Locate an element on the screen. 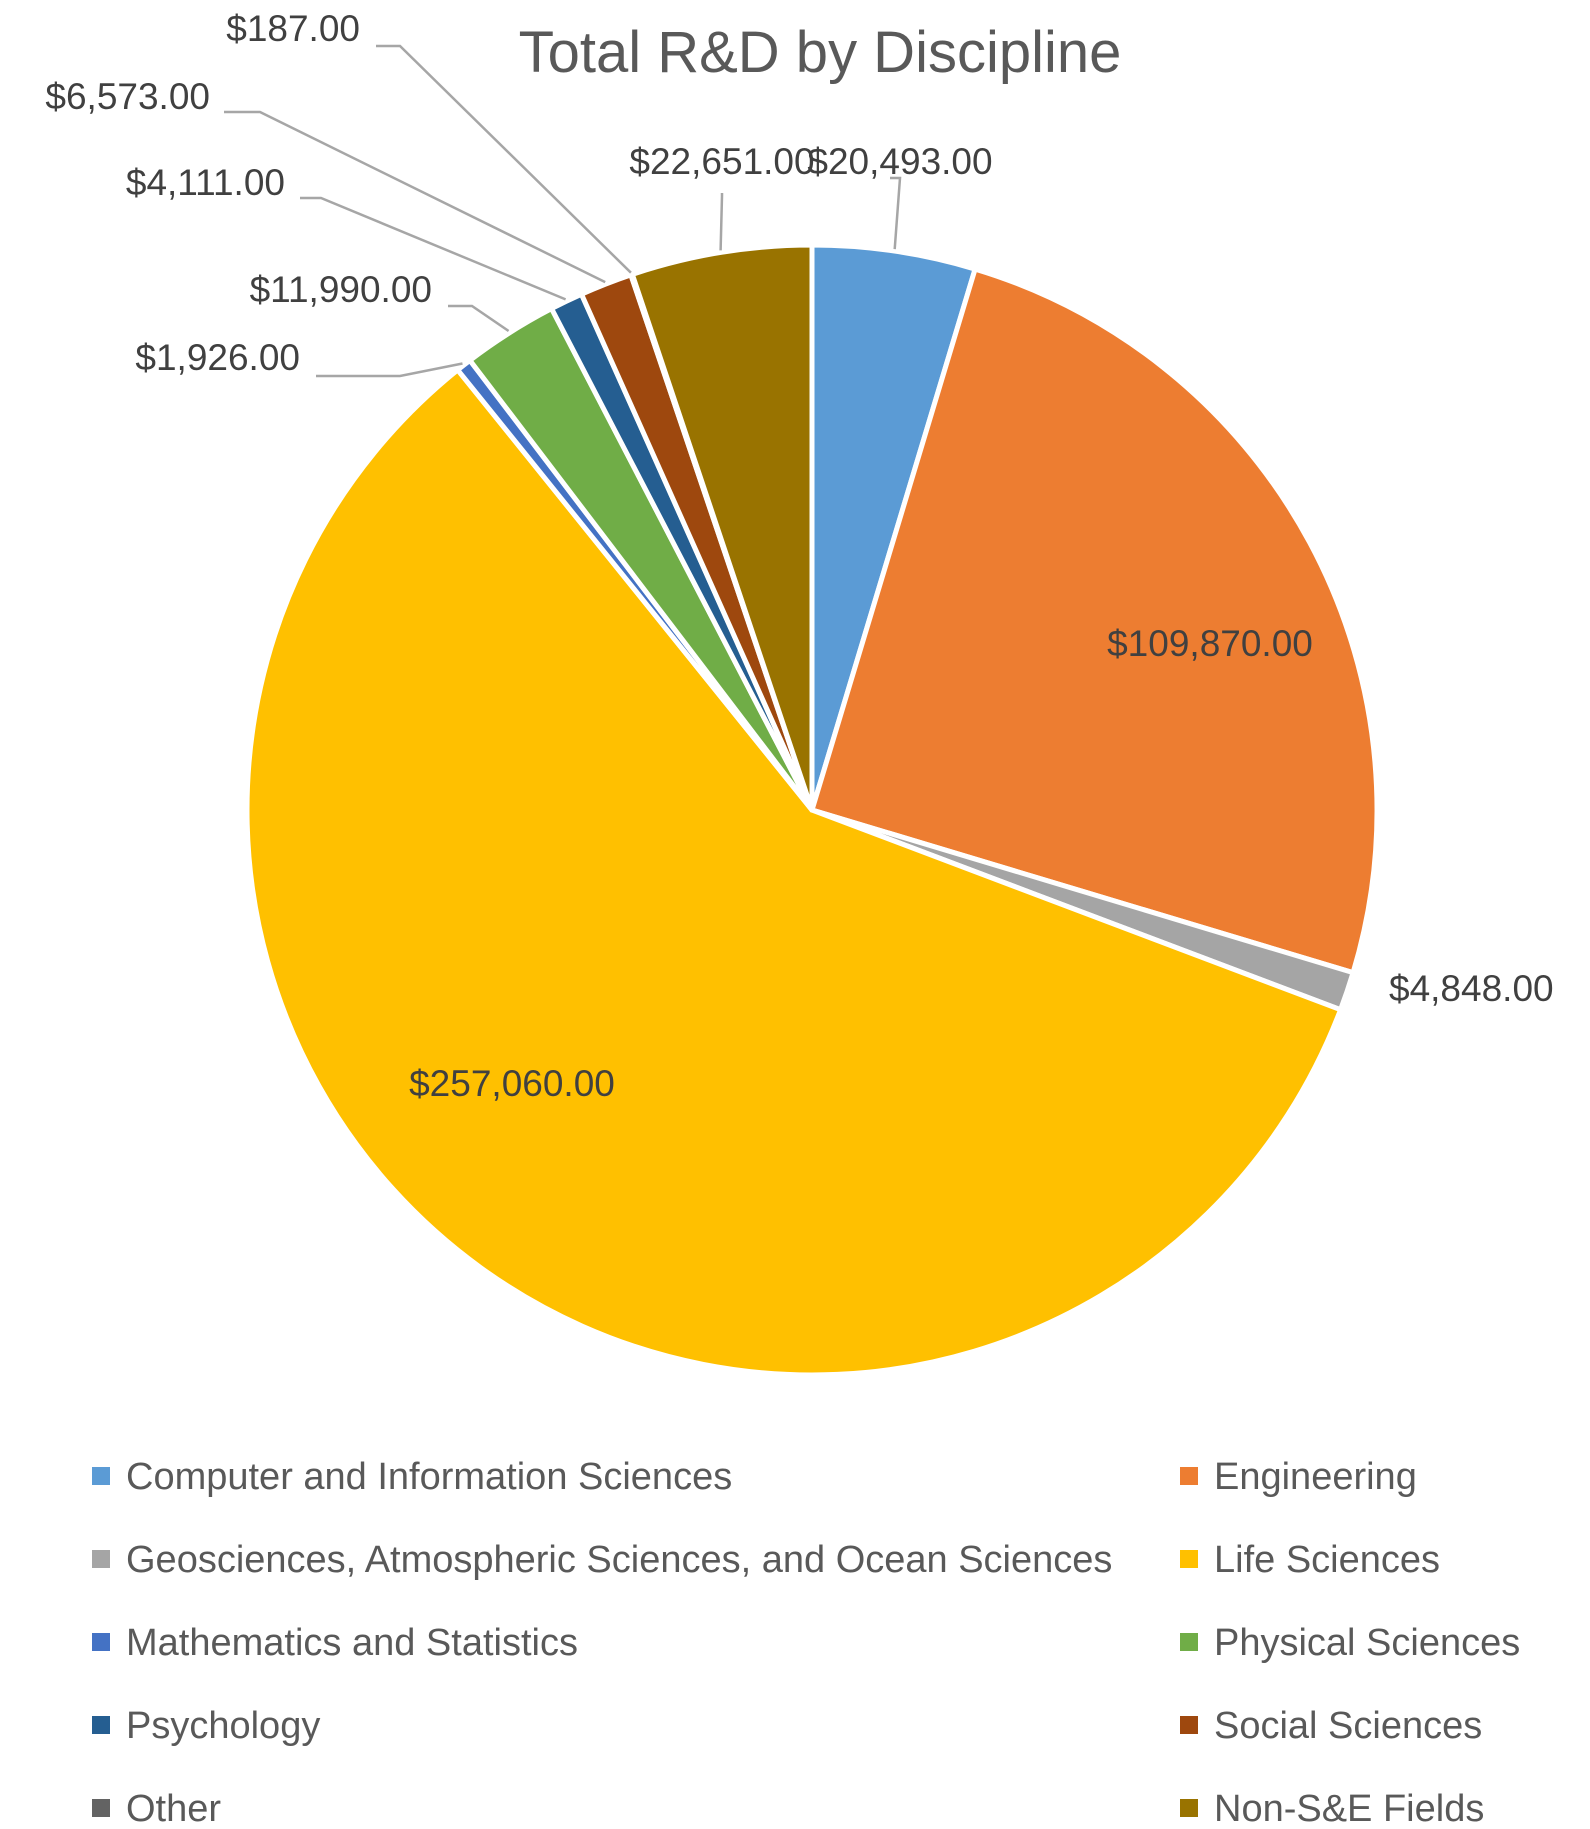 This screenshot has height=1829, width=1590. data-label-computer-and-information-sciences: $20,493.00 is located at coordinates (899, 161).